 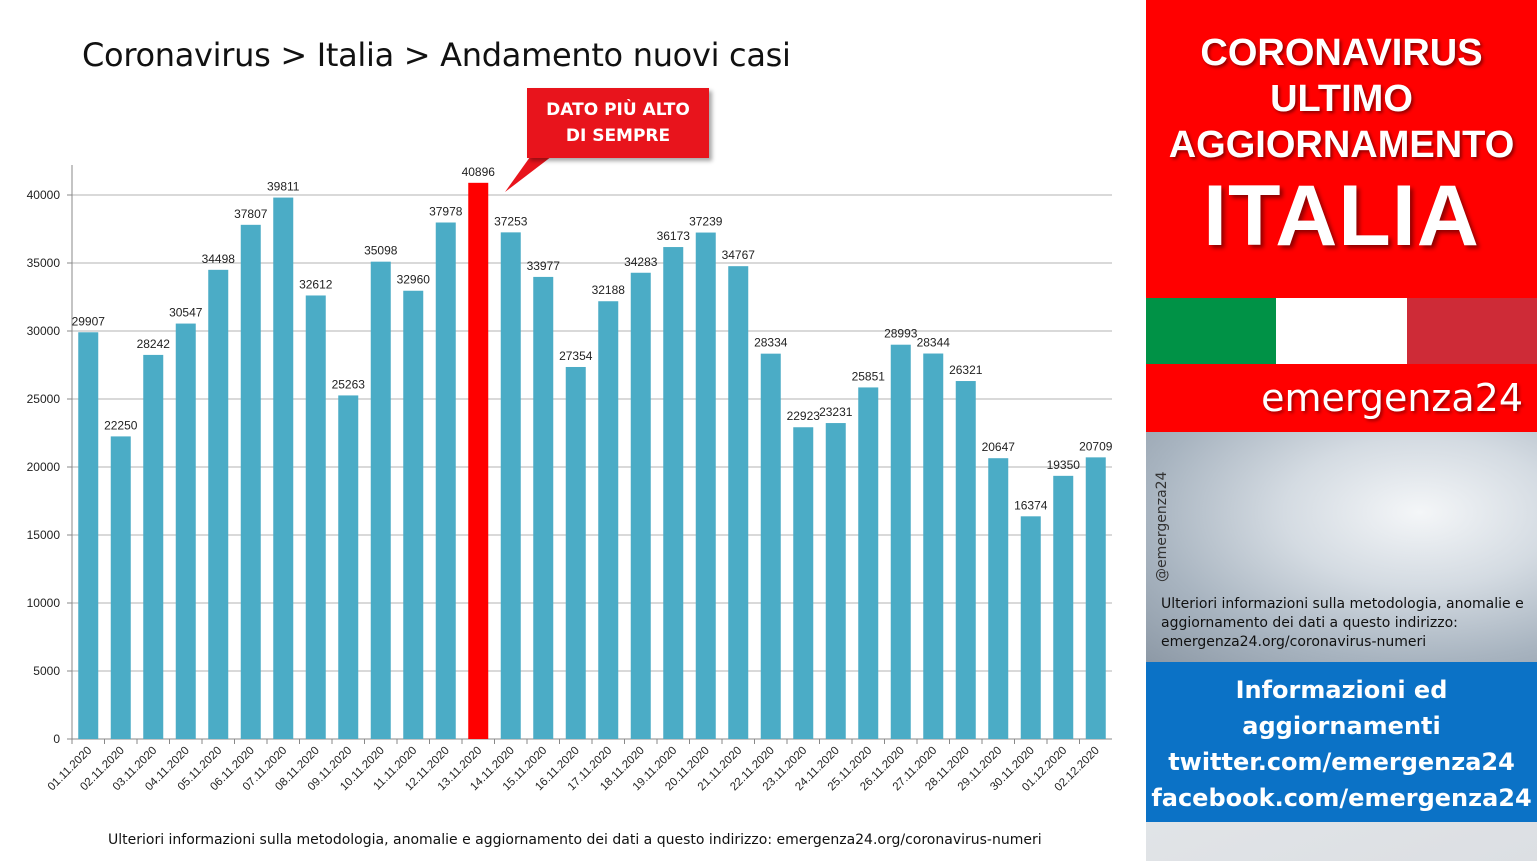 What do you see at coordinates (1064, 465) in the screenshot?
I see `data-label: 19350` at bounding box center [1064, 465].